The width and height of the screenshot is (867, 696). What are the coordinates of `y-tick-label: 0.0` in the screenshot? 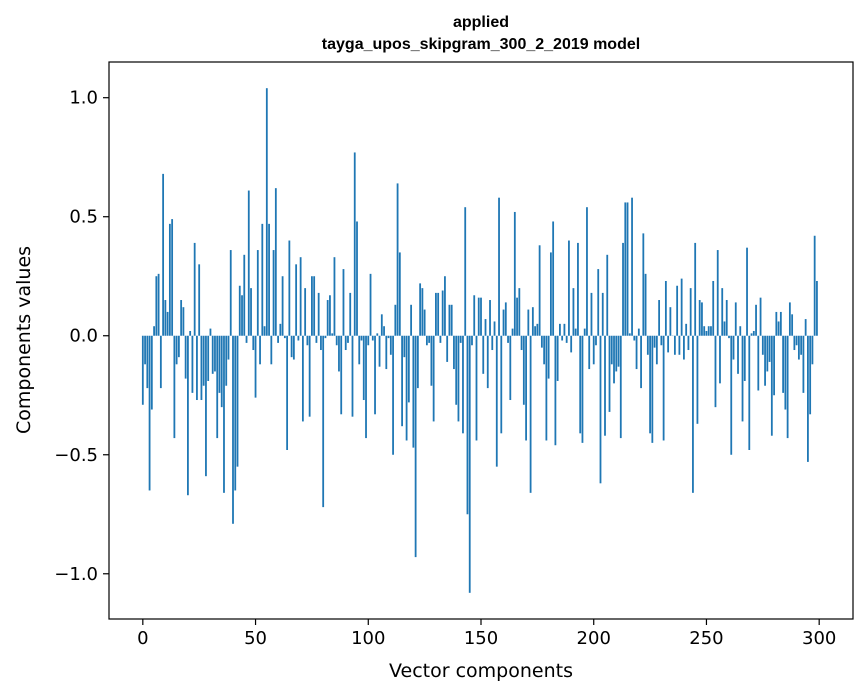 It's located at (83, 336).